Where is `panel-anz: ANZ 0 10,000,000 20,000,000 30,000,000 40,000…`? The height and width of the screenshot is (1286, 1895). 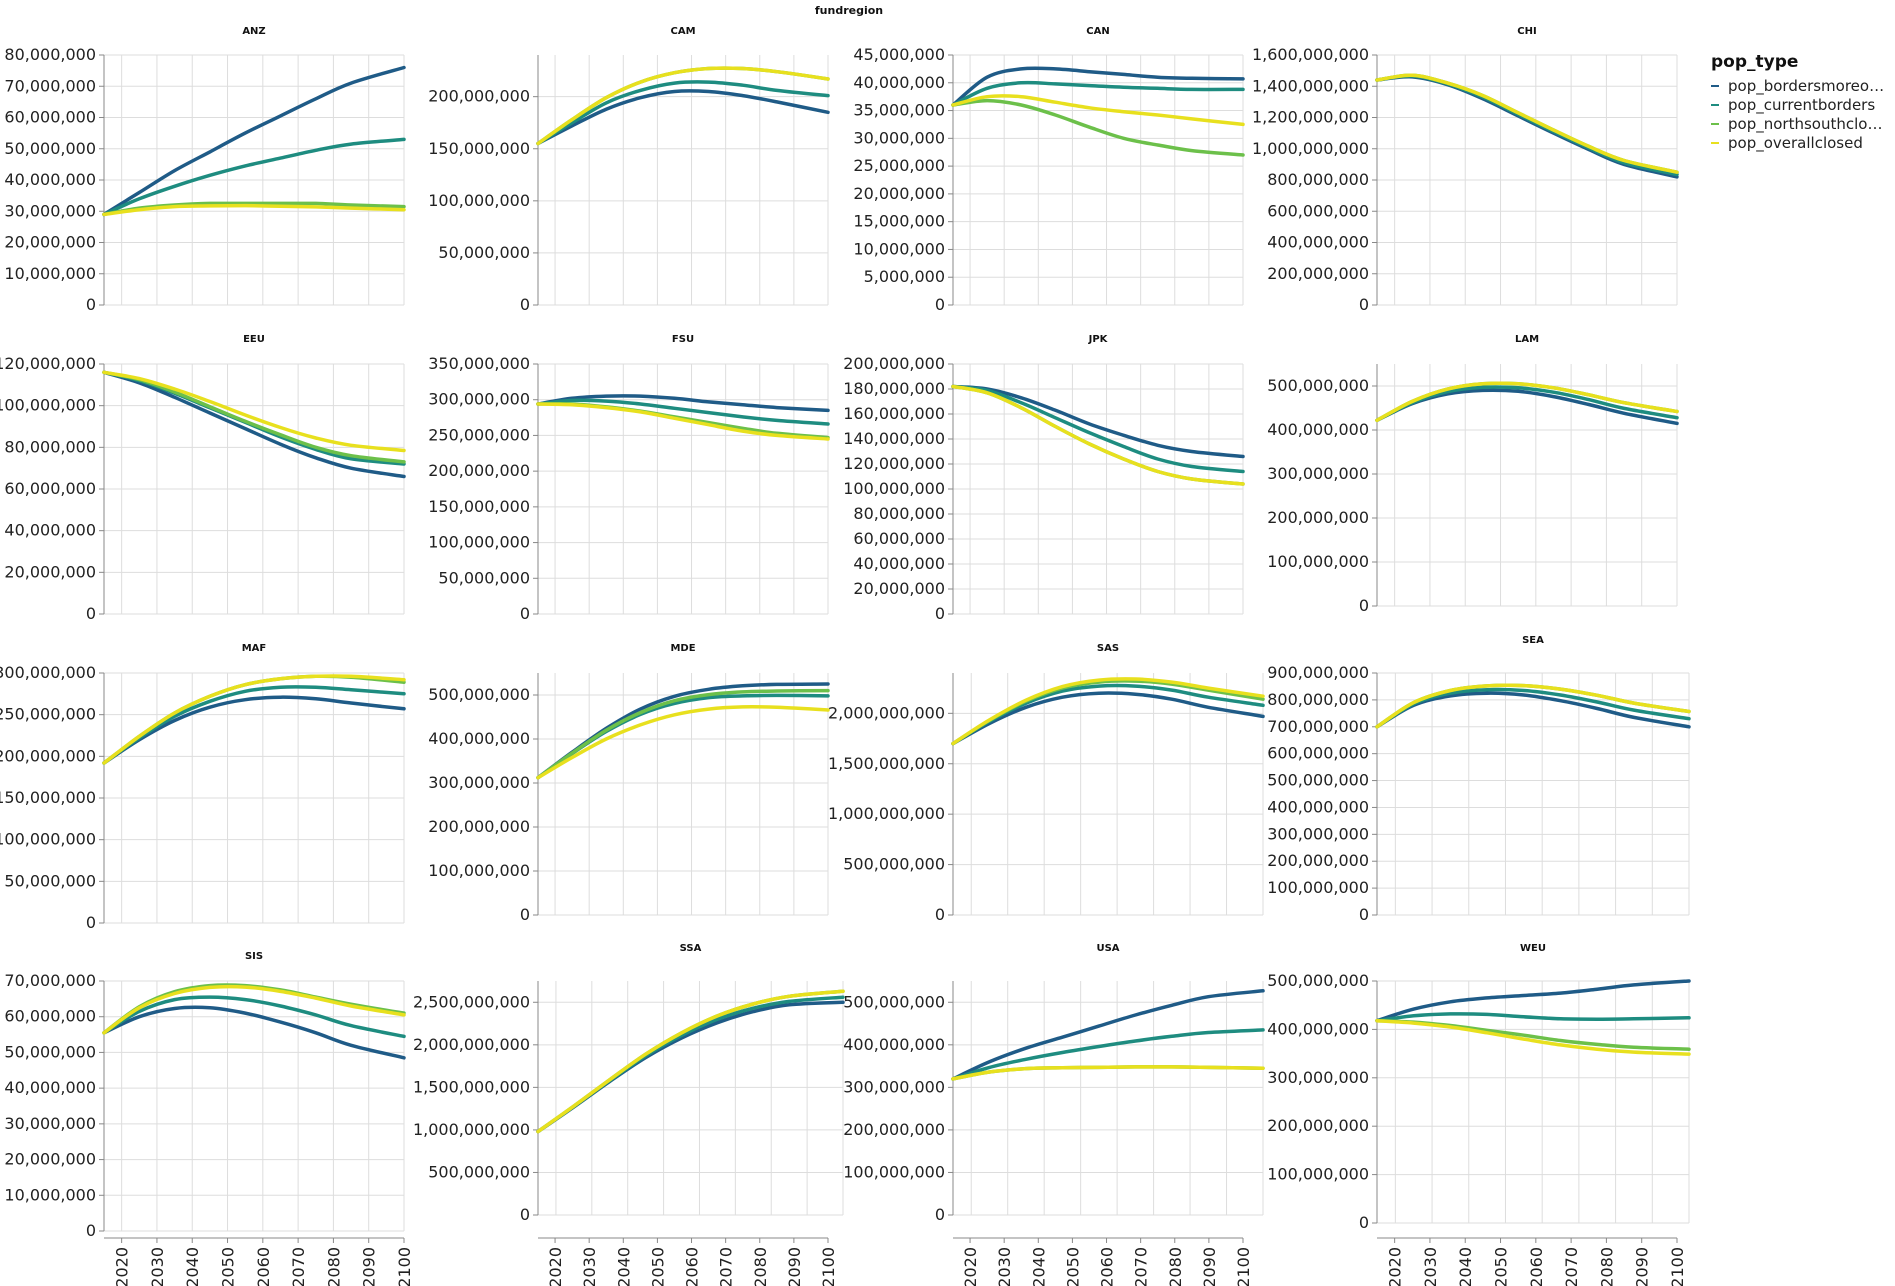 panel-anz: ANZ 0 10,000,000 20,000,000 30,000,000 40,000… is located at coordinates (205, 170).